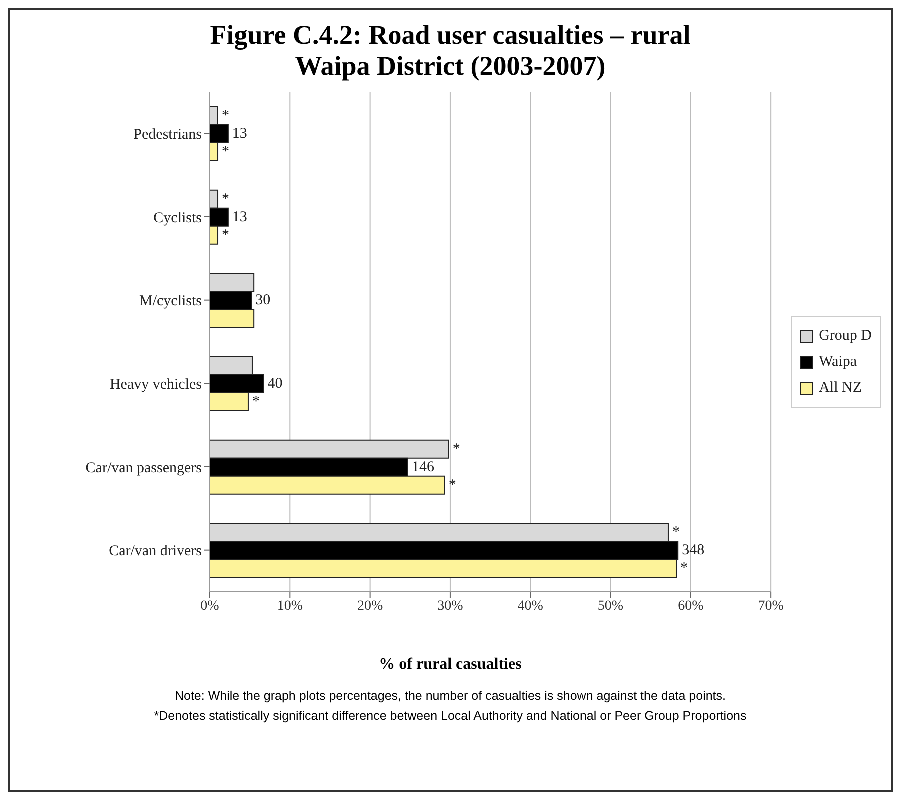 This screenshot has height=799, width=901. What do you see at coordinates (450, 665) in the screenshot?
I see `x-axis-title: % of rural casualties` at bounding box center [450, 665].